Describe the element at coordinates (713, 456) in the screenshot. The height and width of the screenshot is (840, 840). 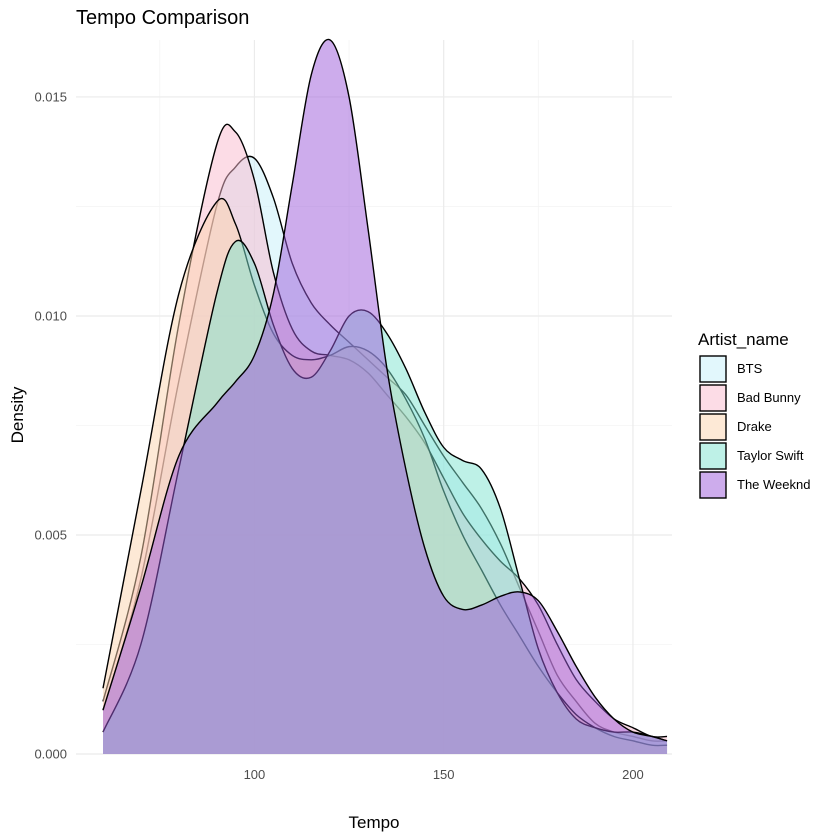
I see `legend-key-taylor-swift` at that location.